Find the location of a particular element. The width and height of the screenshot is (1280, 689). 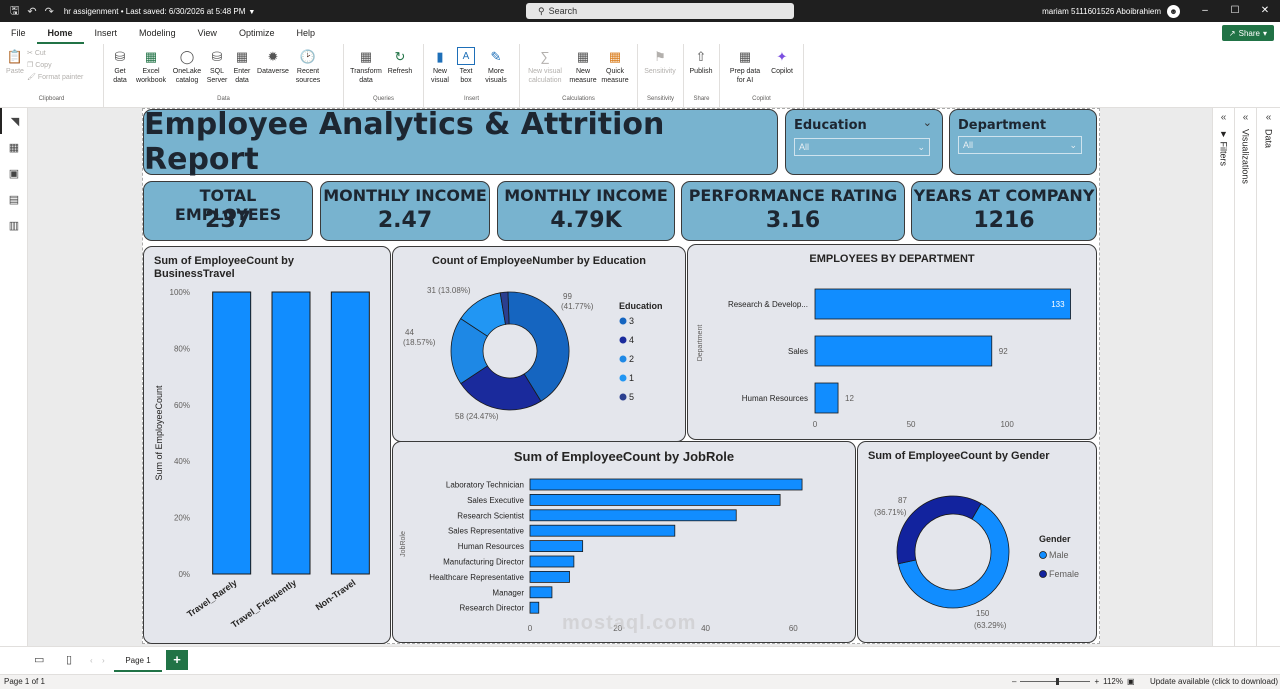

fit-page-icon: ▣ is located at coordinates (1131, 681).